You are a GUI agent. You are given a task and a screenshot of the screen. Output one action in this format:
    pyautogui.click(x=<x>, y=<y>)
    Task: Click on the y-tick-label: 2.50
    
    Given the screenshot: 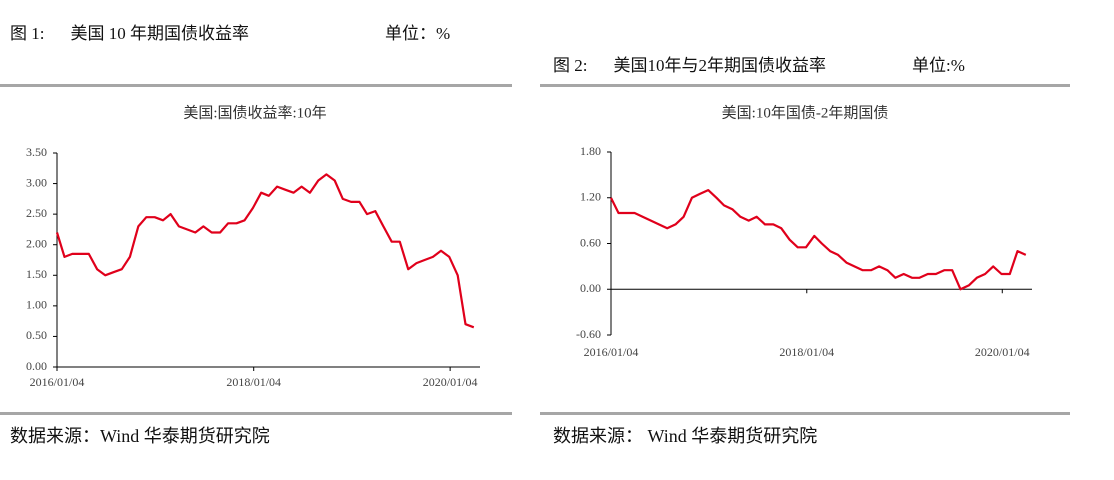 What is the action you would take?
    pyautogui.click(x=36, y=213)
    